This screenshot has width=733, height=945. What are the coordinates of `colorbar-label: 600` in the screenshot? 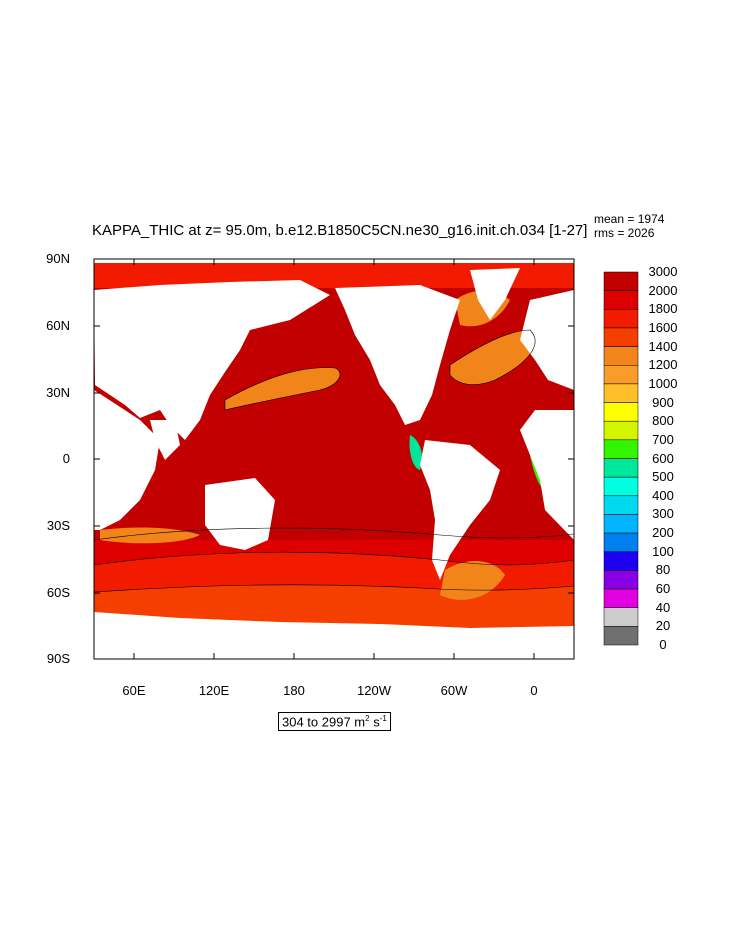 It's located at (663, 458).